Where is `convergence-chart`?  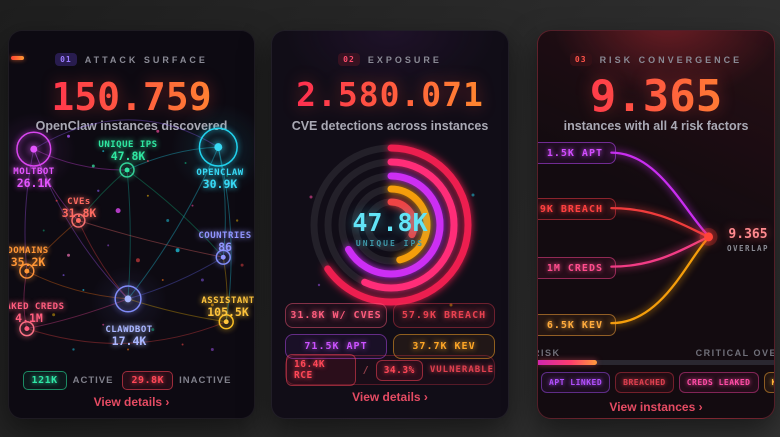
convergence-chart is located at coordinates (664, 238).